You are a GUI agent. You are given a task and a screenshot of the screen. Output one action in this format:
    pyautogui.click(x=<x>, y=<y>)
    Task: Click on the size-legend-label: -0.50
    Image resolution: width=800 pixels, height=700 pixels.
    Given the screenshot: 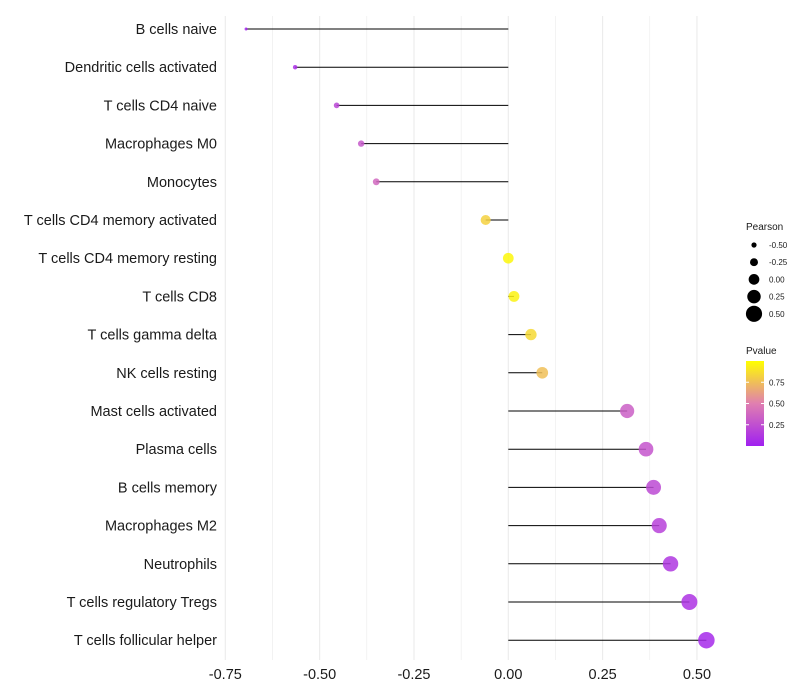 What is the action you would take?
    pyautogui.click(x=778, y=245)
    